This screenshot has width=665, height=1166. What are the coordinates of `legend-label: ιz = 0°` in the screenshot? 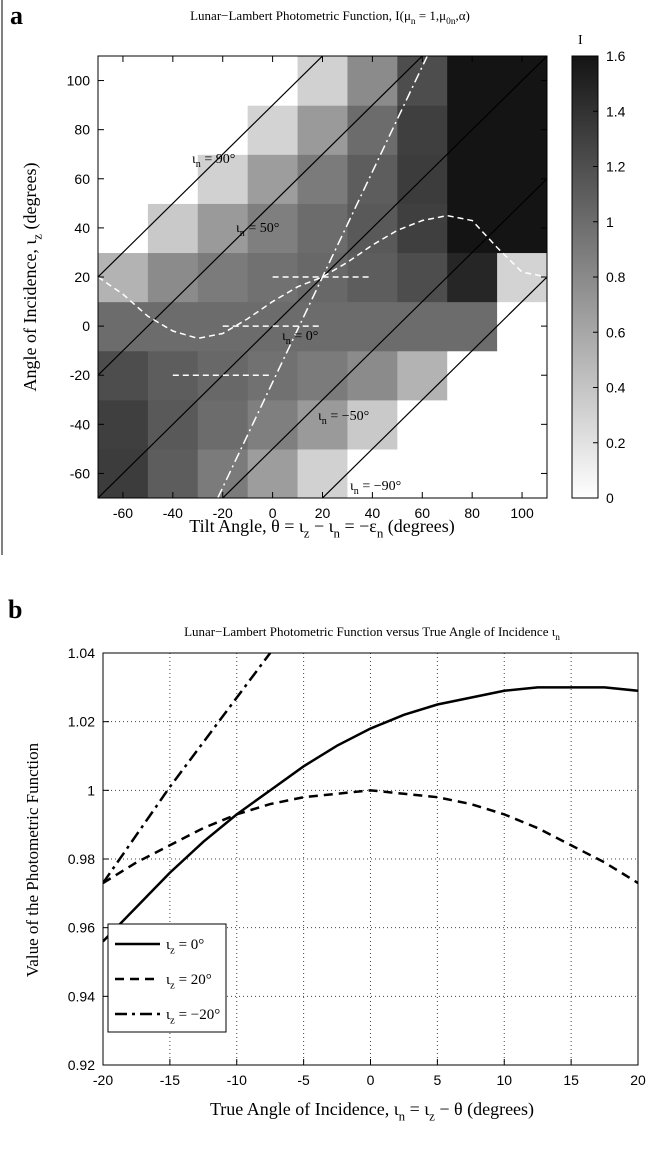 It's located at (185, 947).